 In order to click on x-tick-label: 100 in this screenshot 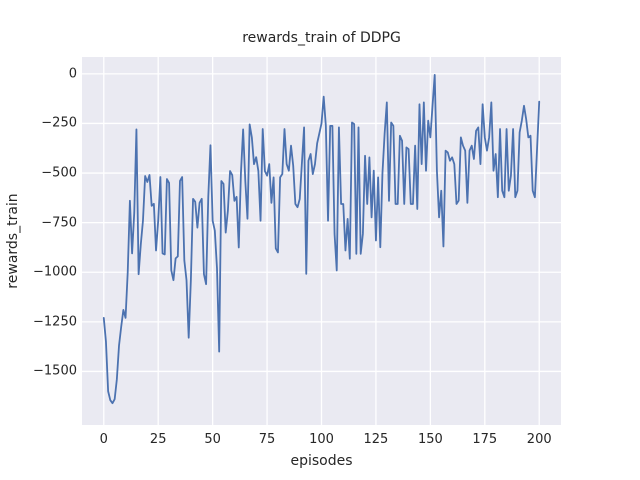, I will do `click(321, 439)`.